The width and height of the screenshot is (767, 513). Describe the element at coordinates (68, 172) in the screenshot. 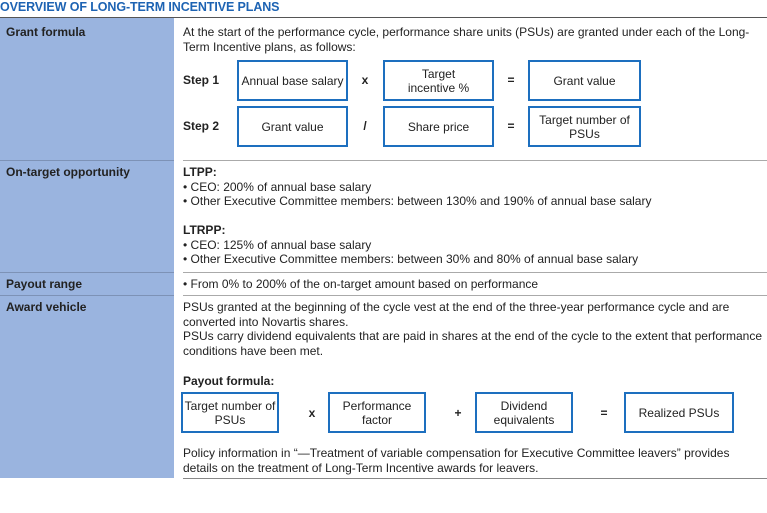

I see `row-label-on-target: On-target opportunity` at that location.